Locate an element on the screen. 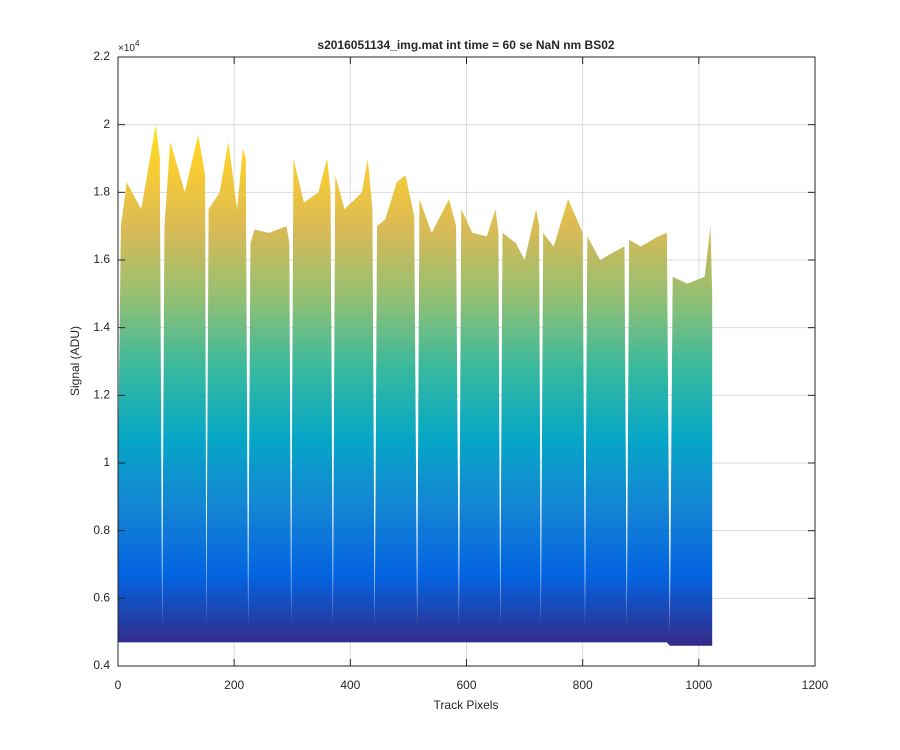 The width and height of the screenshot is (900, 750). x-tick-label: 0 is located at coordinates (118, 685).